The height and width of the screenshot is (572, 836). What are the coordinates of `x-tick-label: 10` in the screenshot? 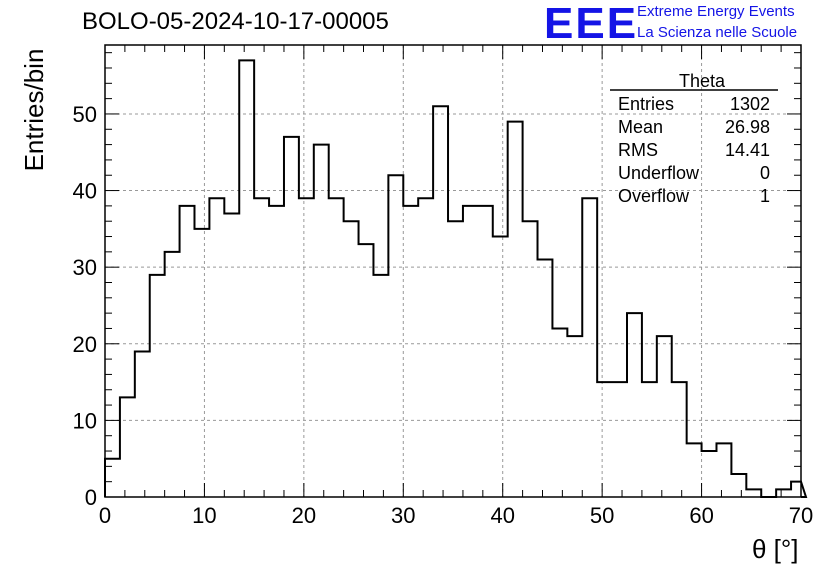 It's located at (204, 515).